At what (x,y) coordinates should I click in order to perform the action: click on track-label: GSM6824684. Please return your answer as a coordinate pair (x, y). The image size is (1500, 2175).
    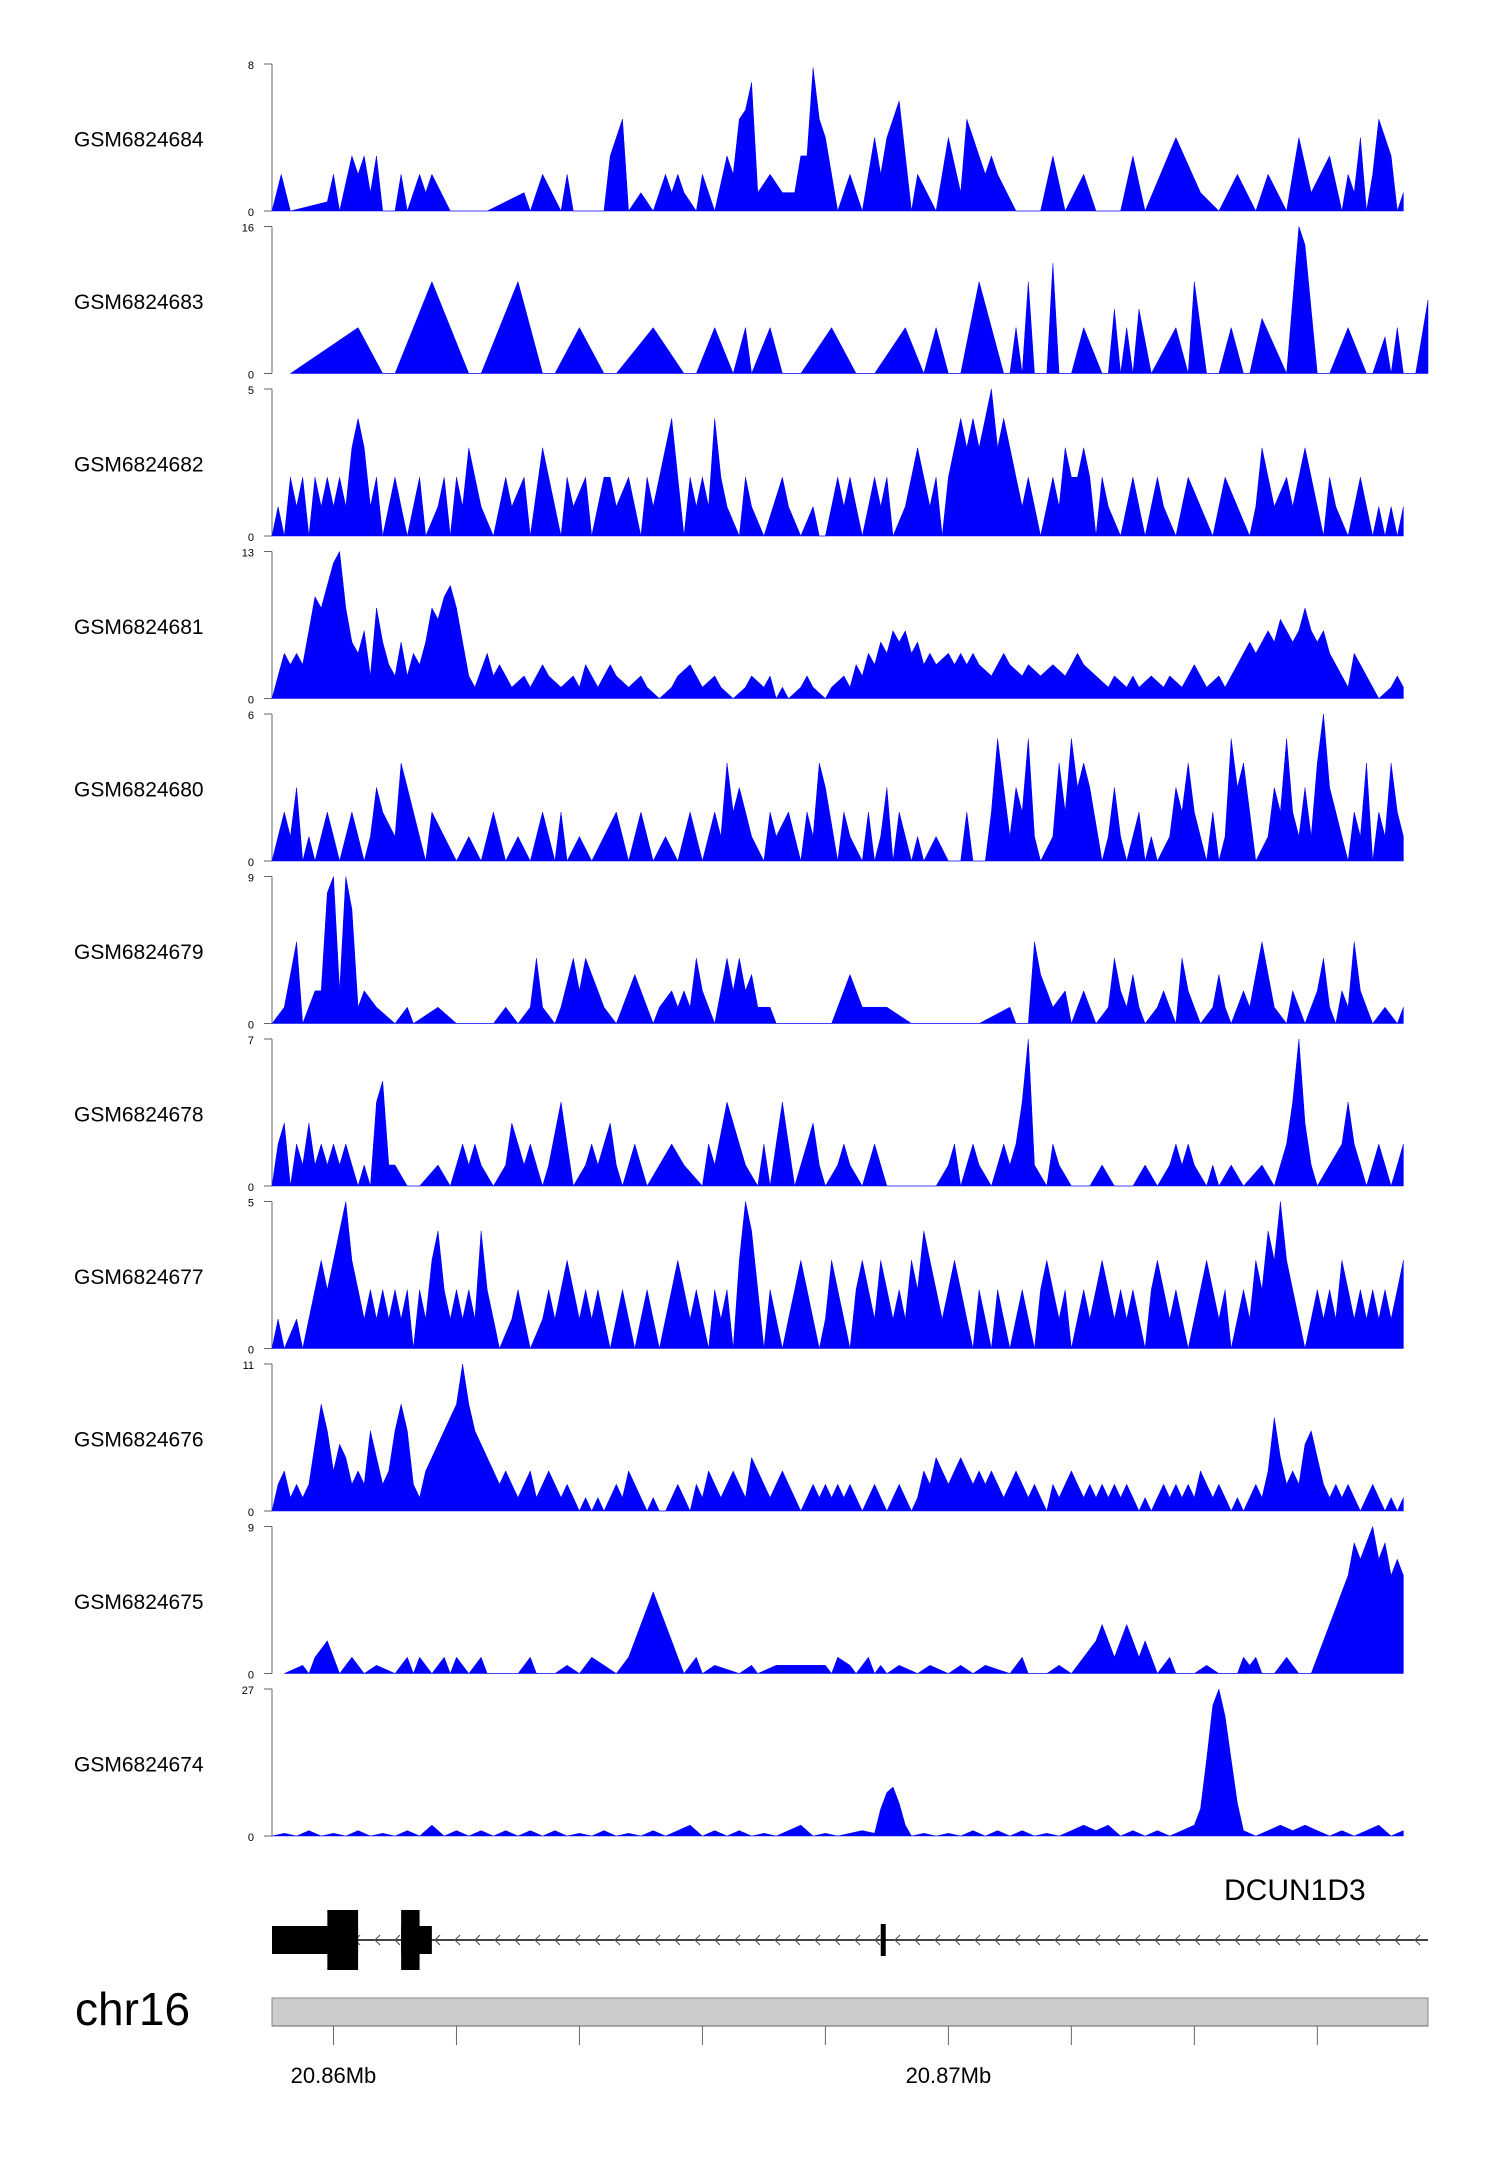
    Looking at the image, I should click on (139, 140).